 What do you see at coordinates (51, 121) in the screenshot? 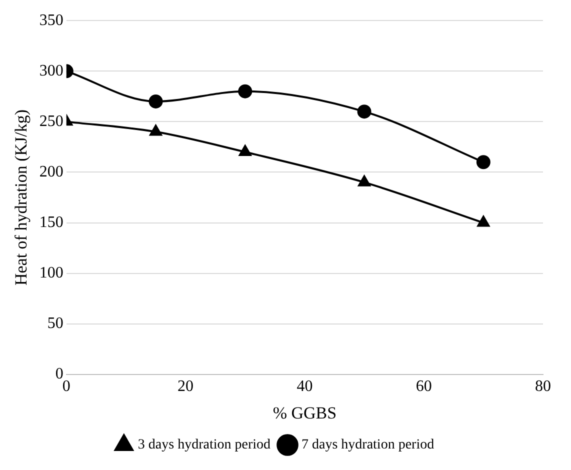
I see `y-tick-label: 250` at bounding box center [51, 121].